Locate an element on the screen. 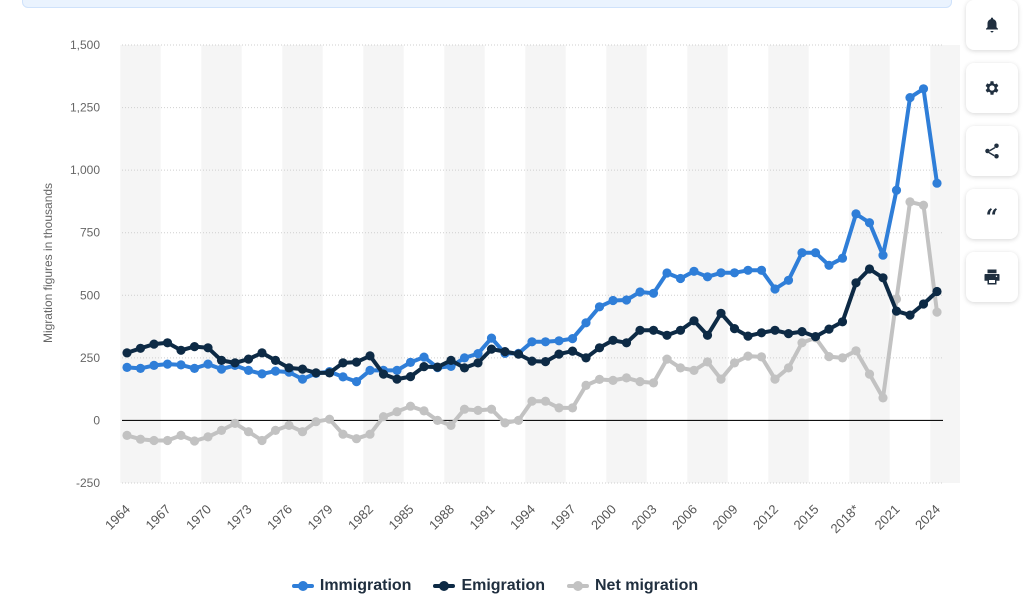 This screenshot has width=1035, height=600. share-button is located at coordinates (992, 151).